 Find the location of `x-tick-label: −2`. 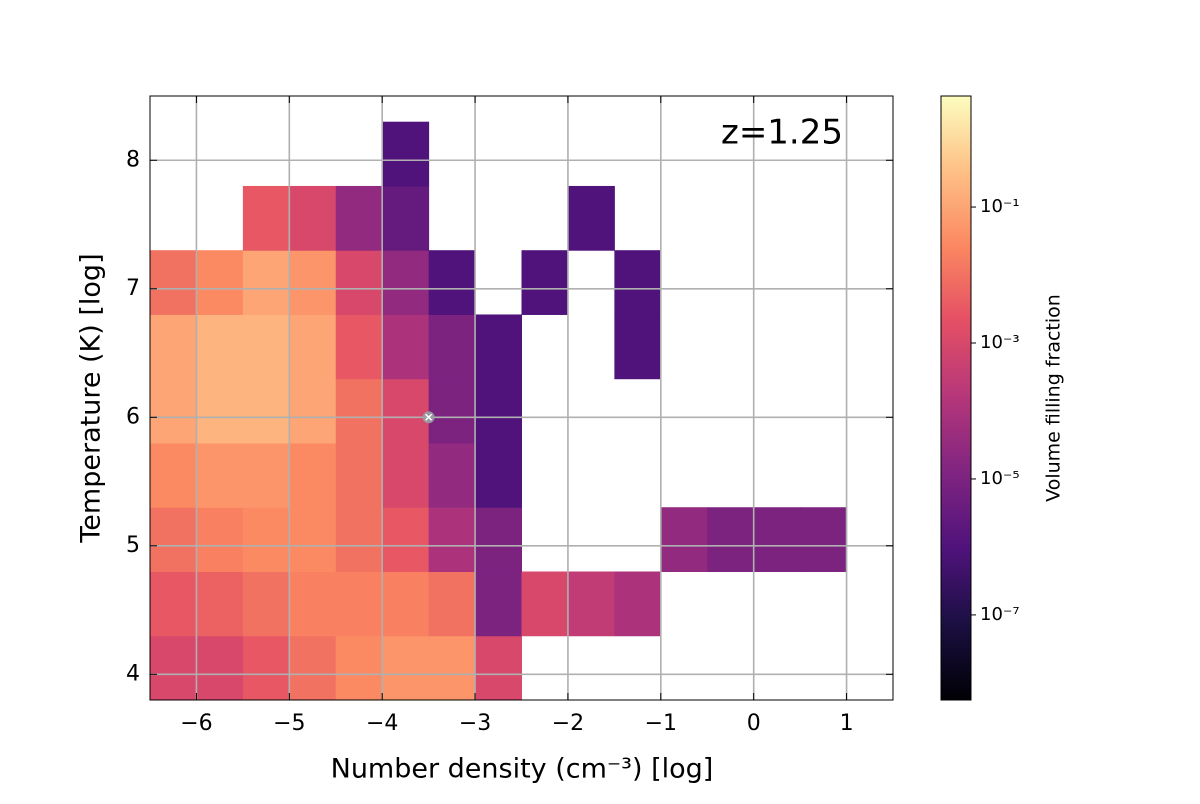

x-tick-label: −2 is located at coordinates (568, 723).